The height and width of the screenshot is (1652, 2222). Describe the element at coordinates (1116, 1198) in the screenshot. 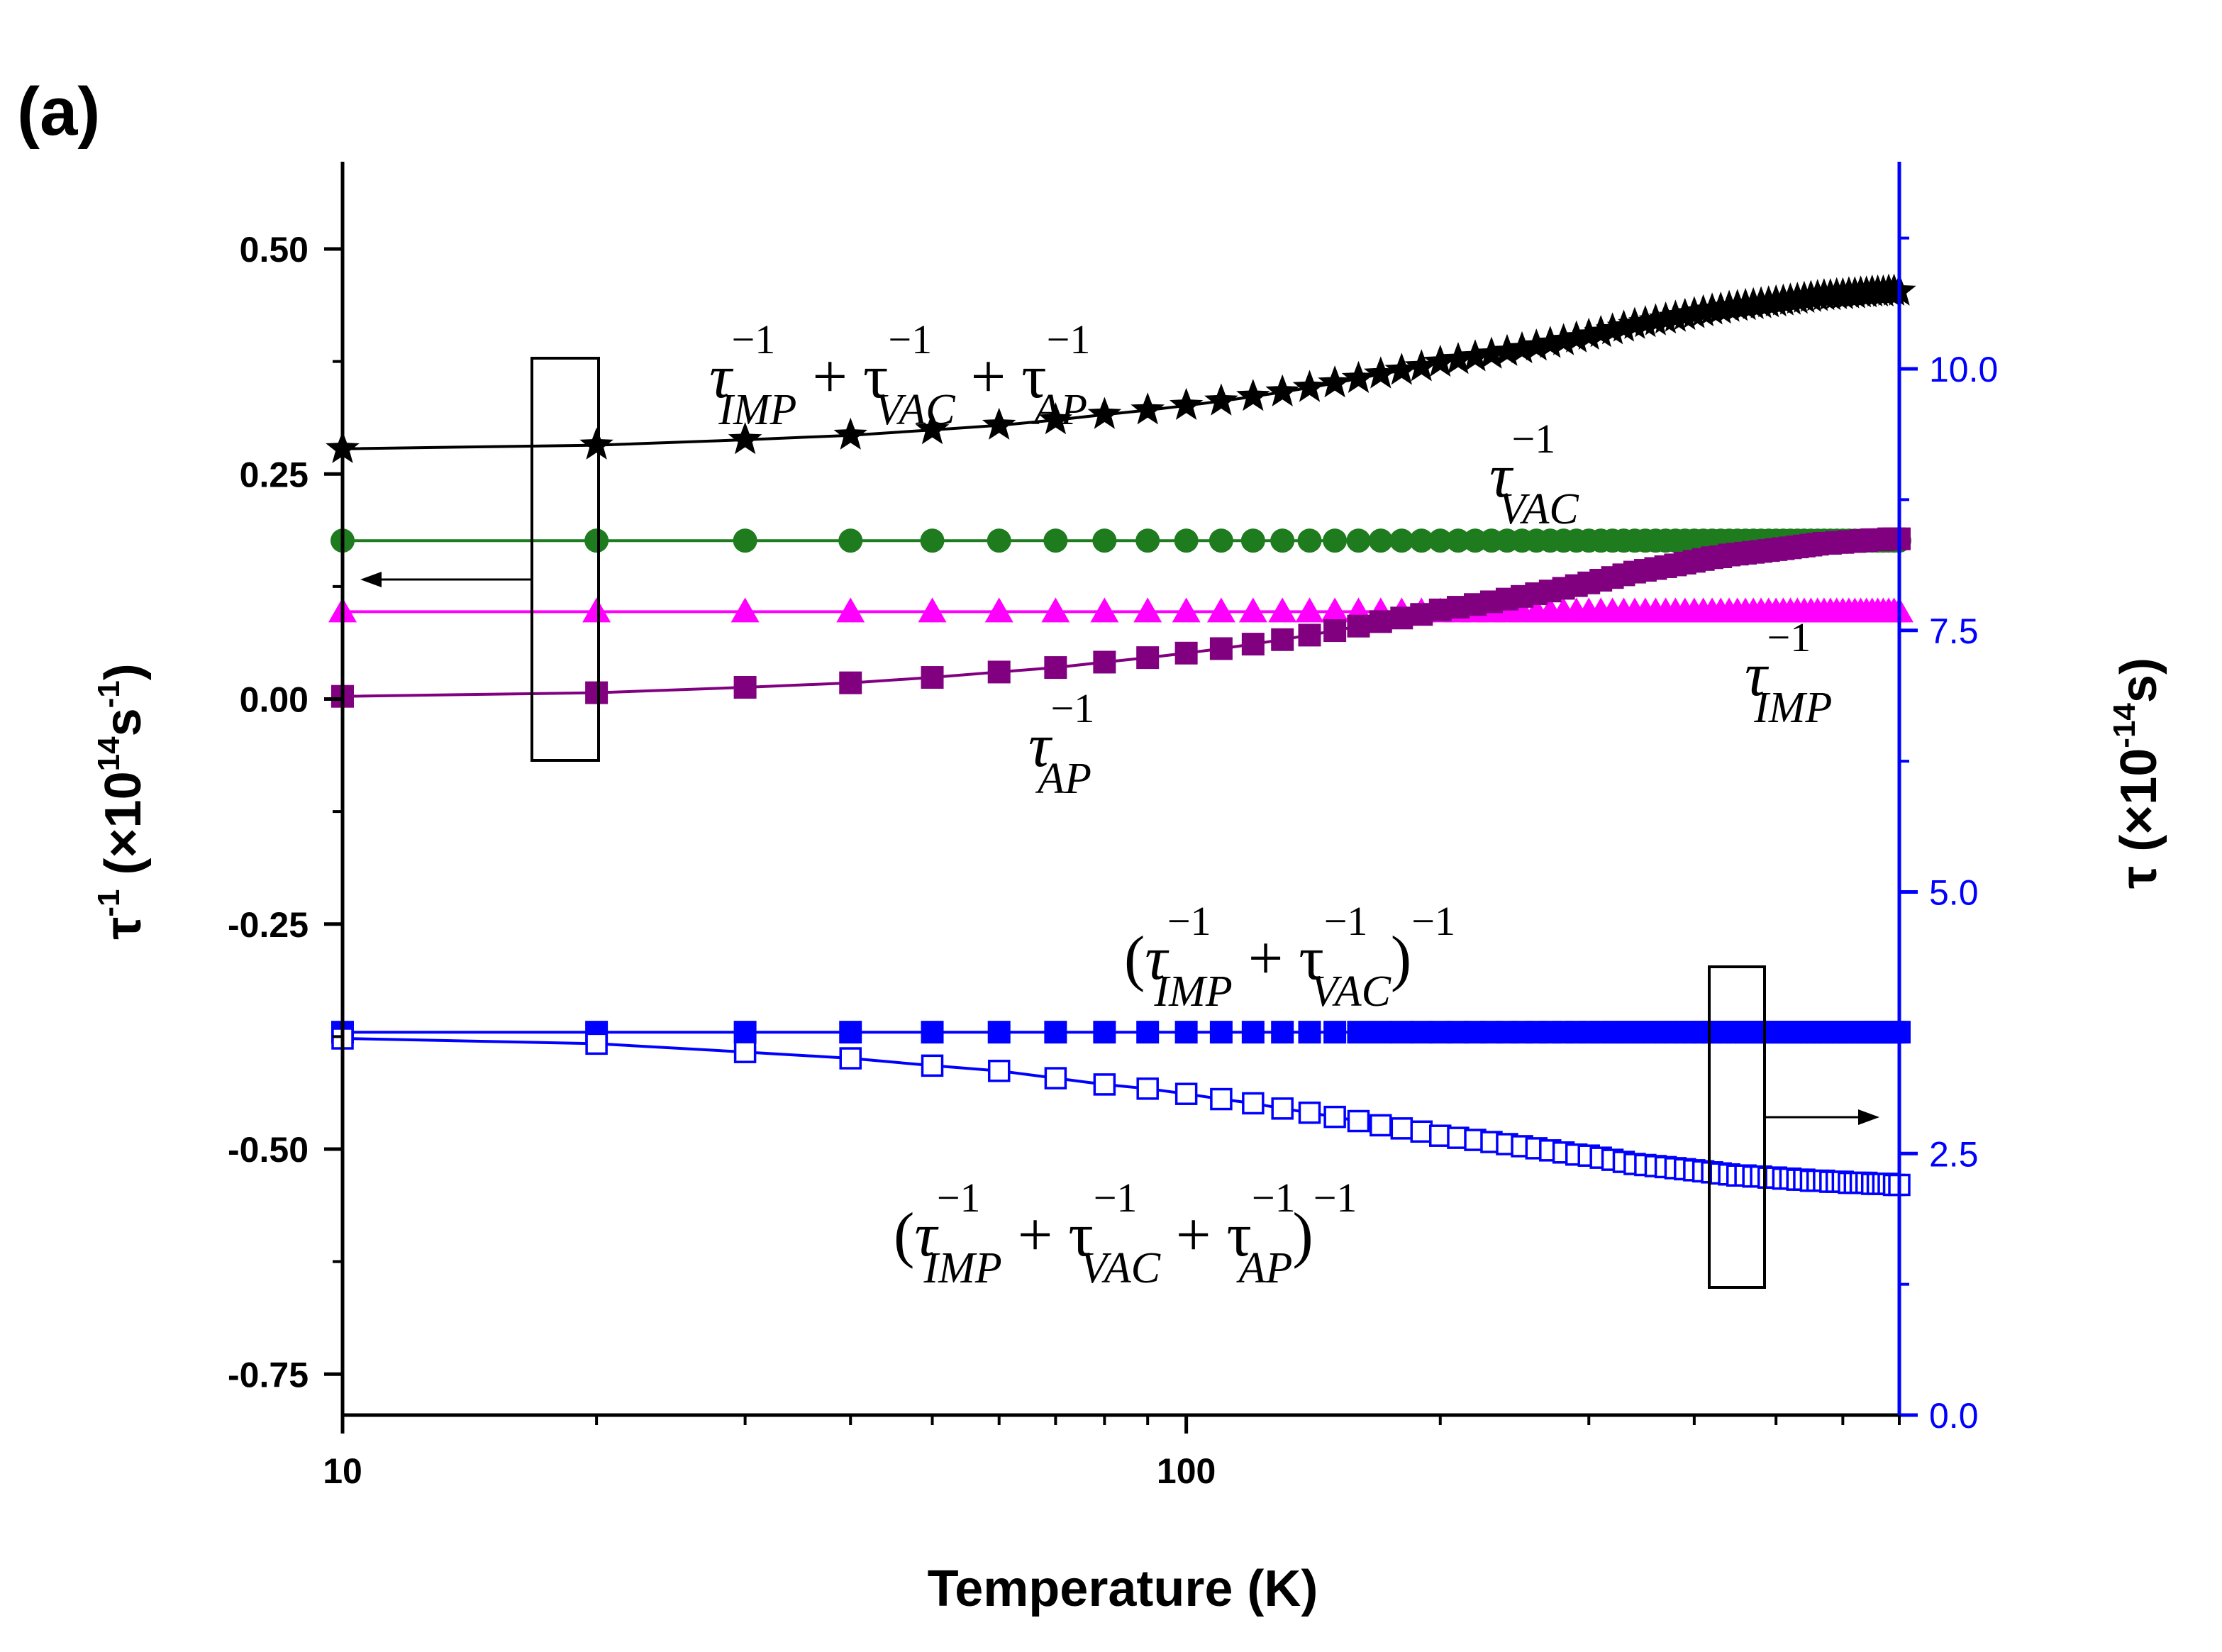

I see `ann-t2-sup2: −1` at that location.